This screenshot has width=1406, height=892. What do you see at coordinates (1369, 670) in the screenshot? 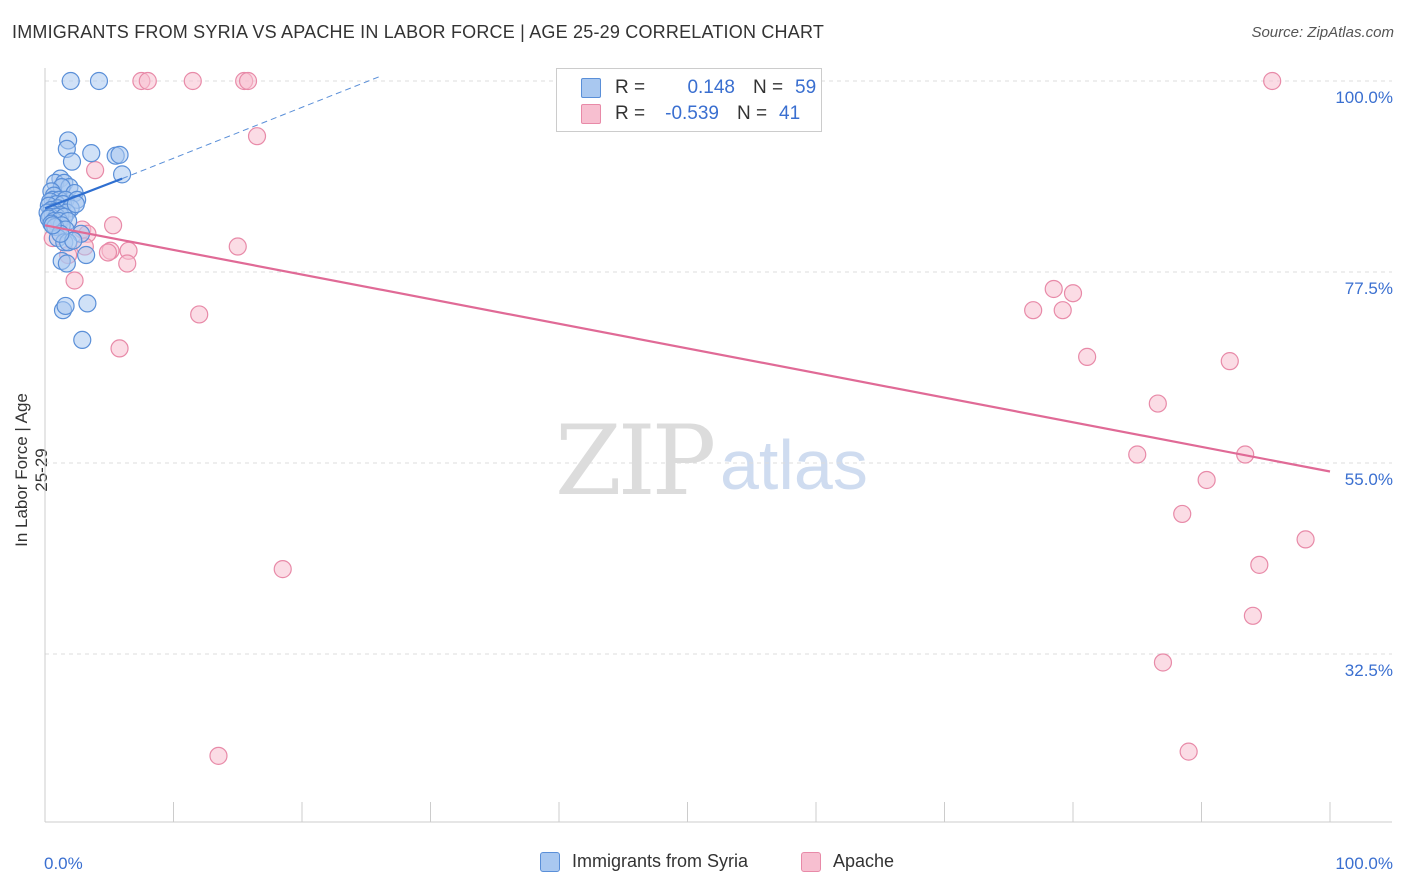
I see `y-tick-label: 32.5%` at bounding box center [1369, 670].